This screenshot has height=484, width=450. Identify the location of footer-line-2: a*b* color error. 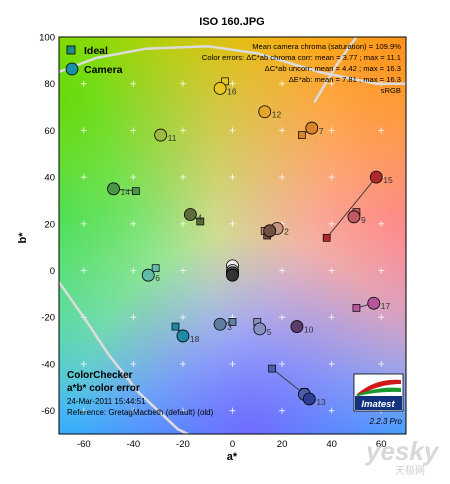
(103, 388).